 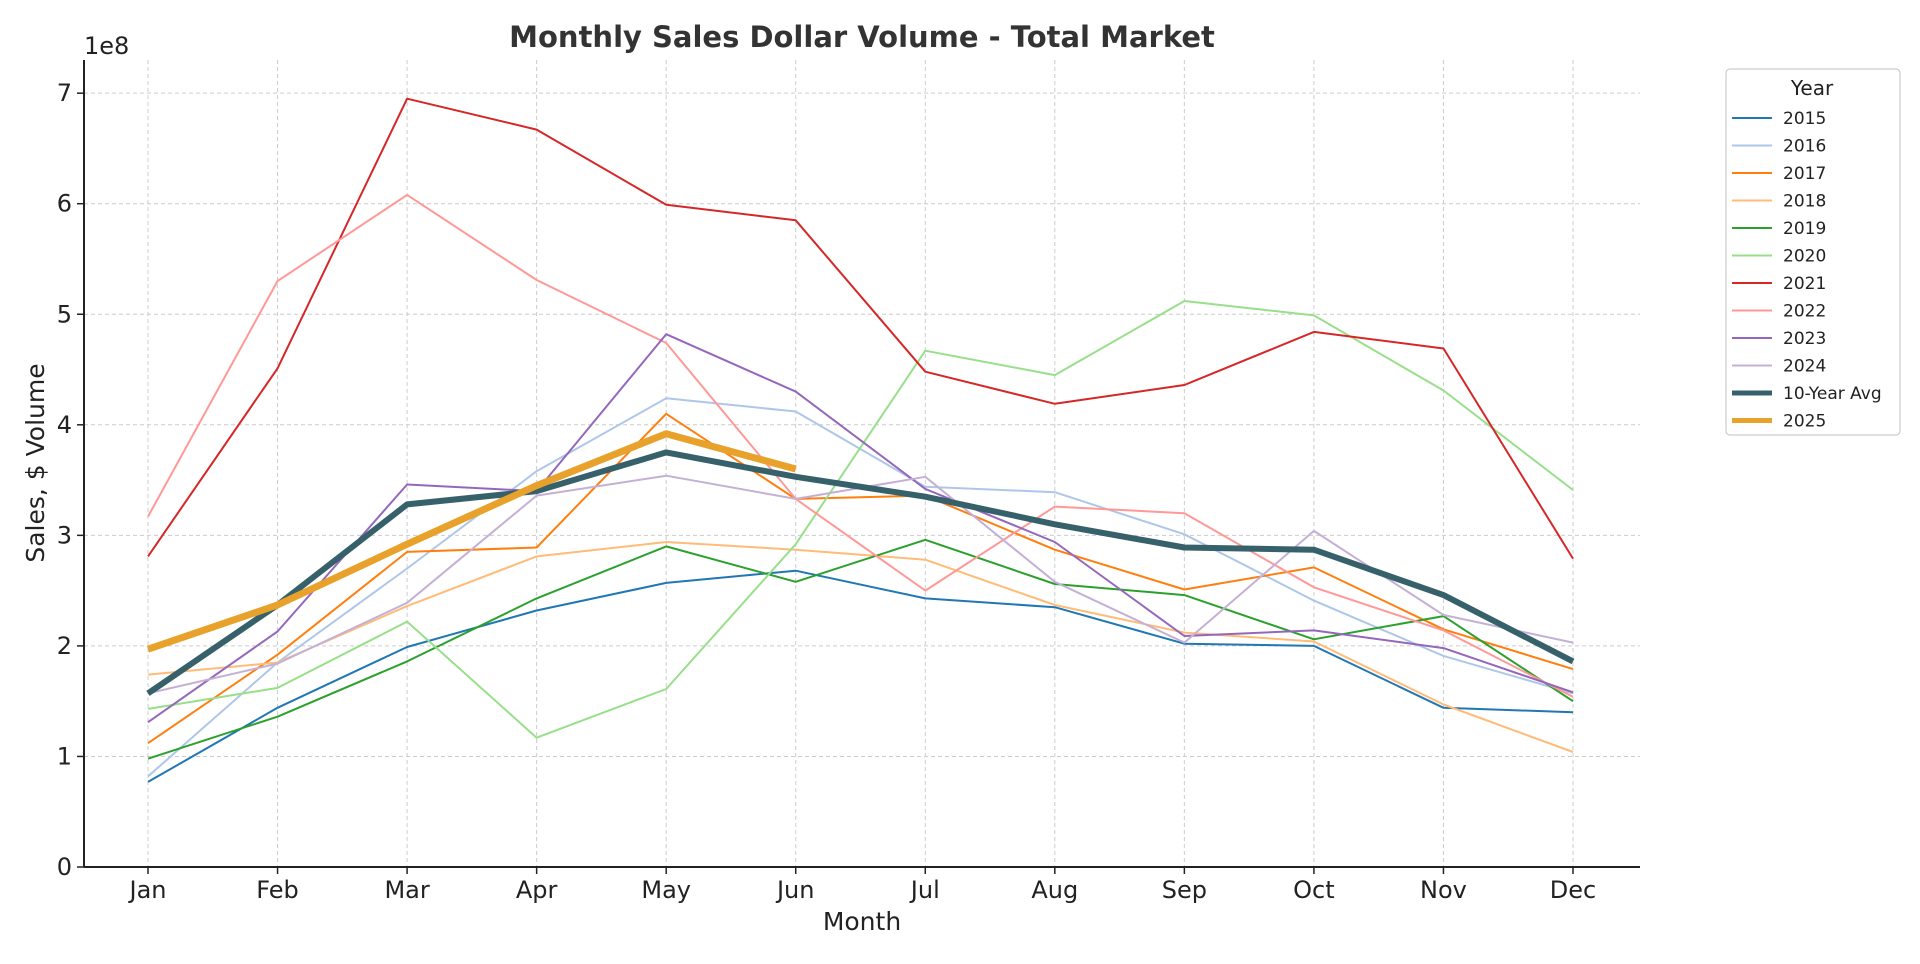 What do you see at coordinates (64, 93) in the screenshot?
I see `y-tick-label: 7` at bounding box center [64, 93].